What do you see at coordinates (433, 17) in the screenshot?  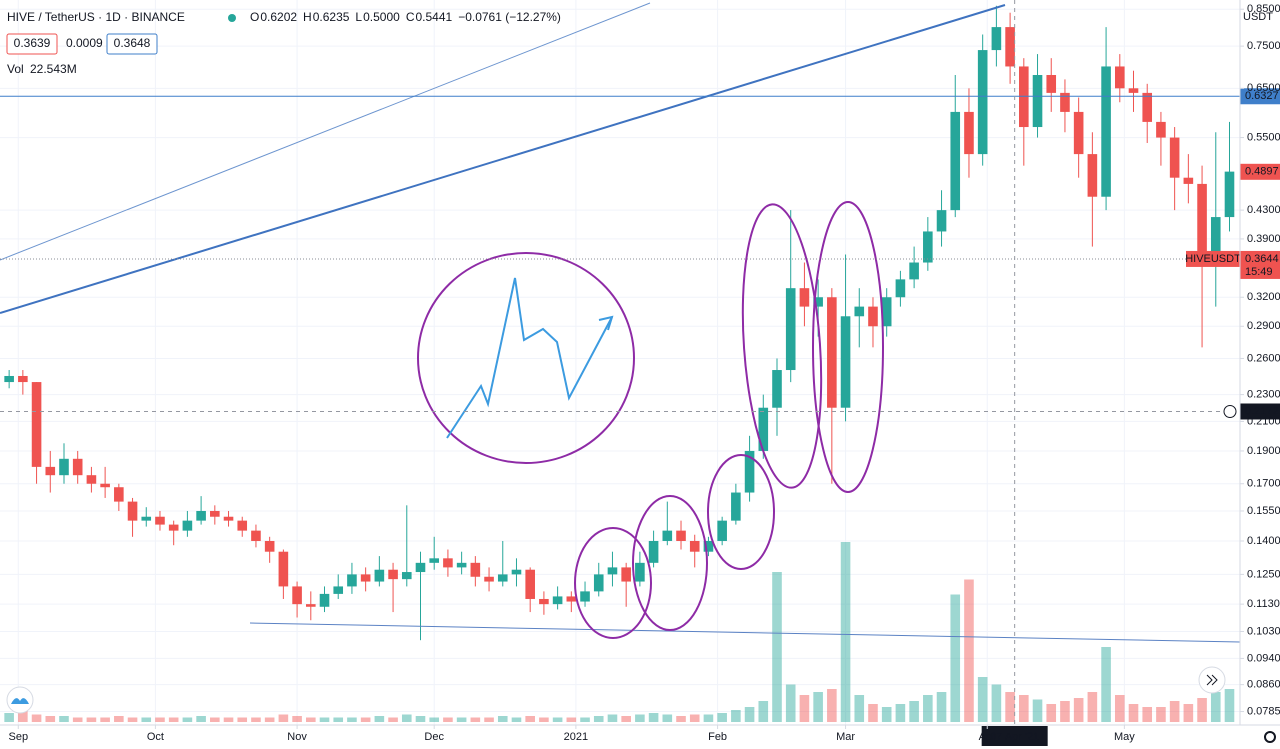 I see `ohlc-value: 0.5441` at bounding box center [433, 17].